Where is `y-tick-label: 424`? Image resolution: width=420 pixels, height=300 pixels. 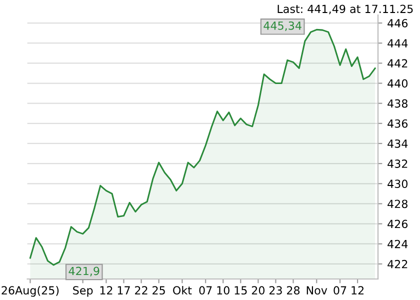
y-tick-label: 424 is located at coordinates (398, 244).